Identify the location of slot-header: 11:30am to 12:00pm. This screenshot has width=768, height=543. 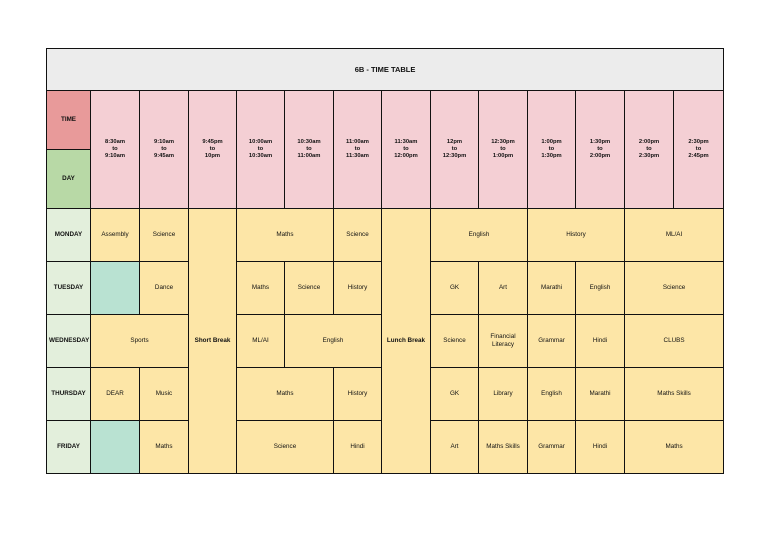
(406, 149).